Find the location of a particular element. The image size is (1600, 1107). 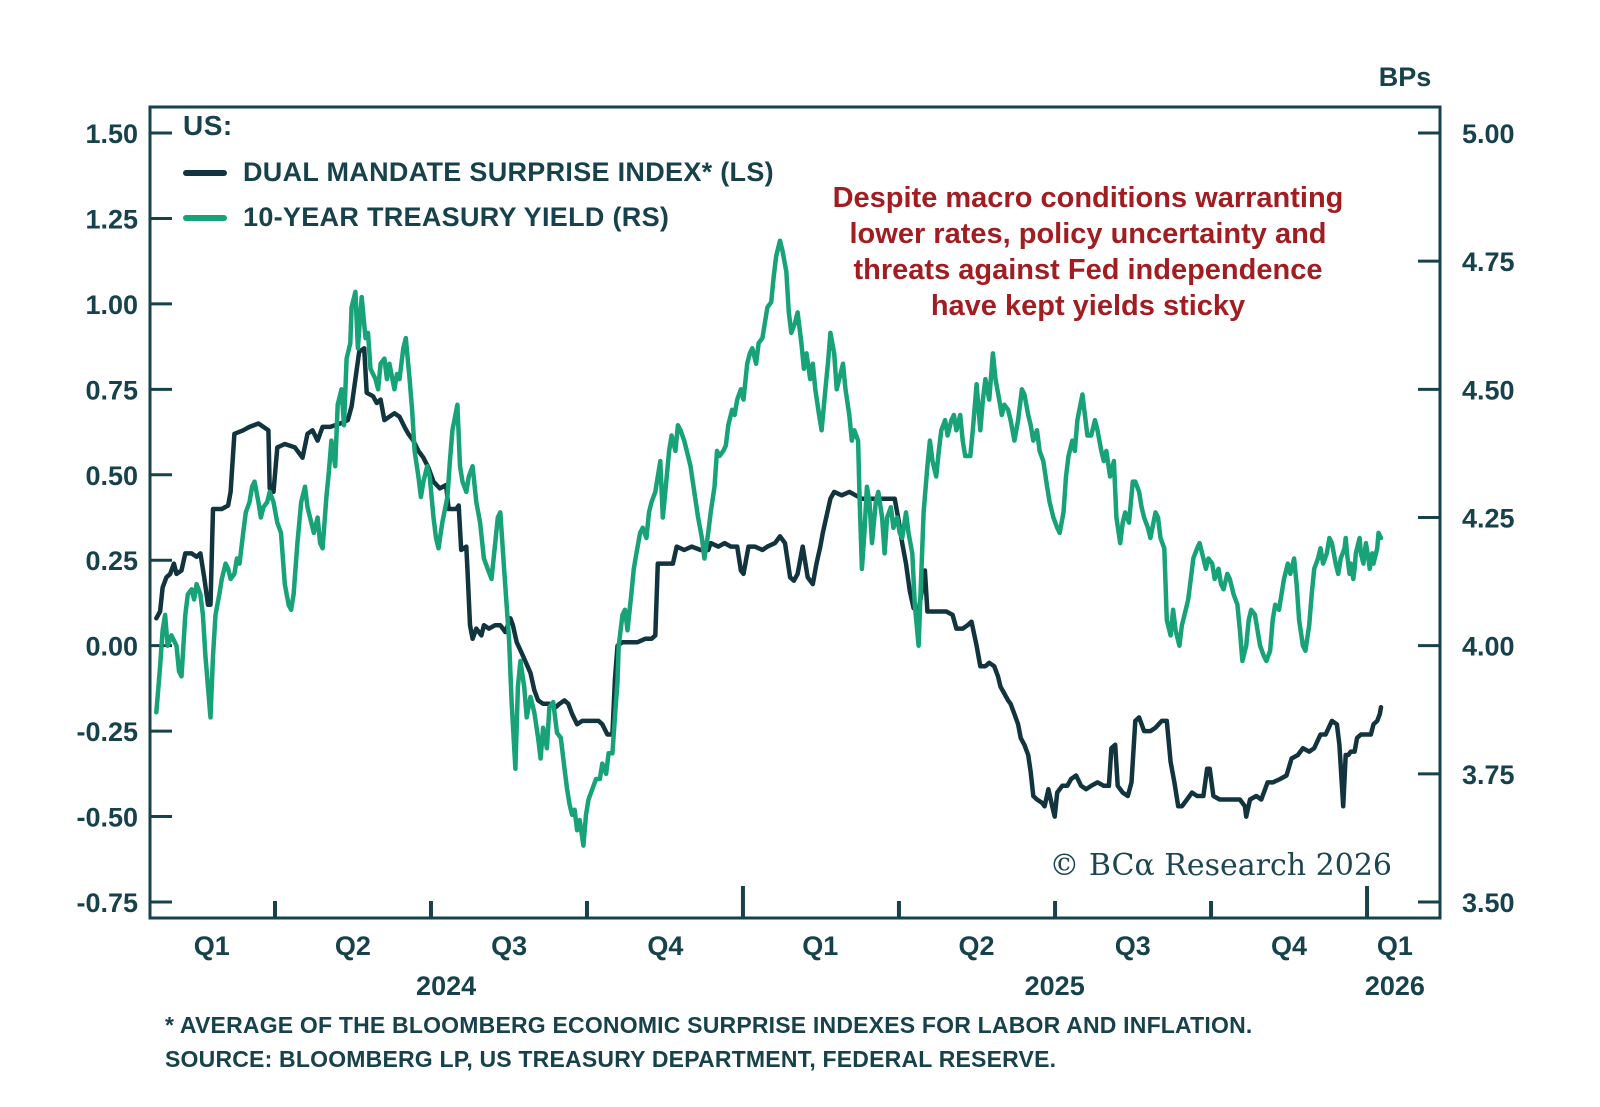

green-line-swatch-icon is located at coordinates (205, 217).